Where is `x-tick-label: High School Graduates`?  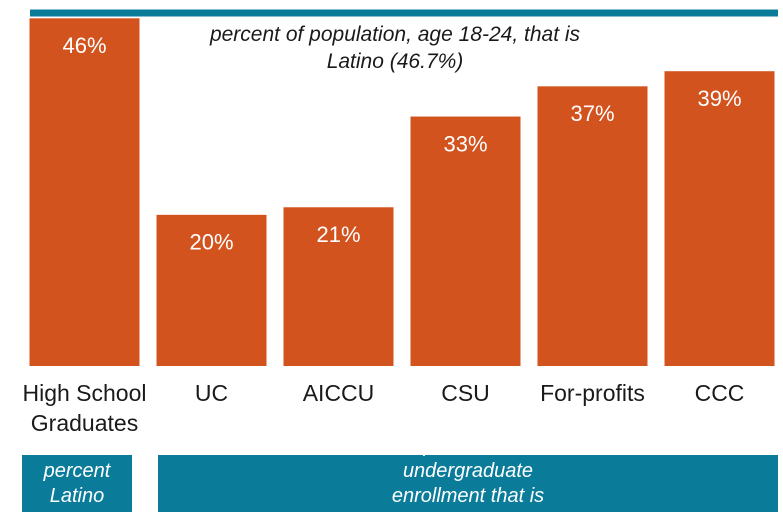 x-tick-label: High School Graduates is located at coordinates (84, 408).